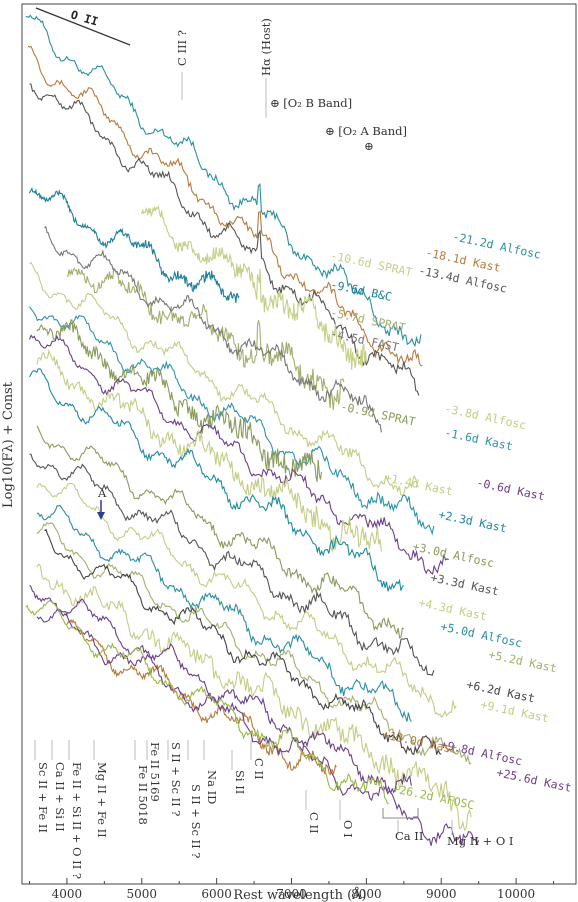 The image size is (578, 902). What do you see at coordinates (481, 634) in the screenshot?
I see `series-label: +5.0d Alfosc` at bounding box center [481, 634].